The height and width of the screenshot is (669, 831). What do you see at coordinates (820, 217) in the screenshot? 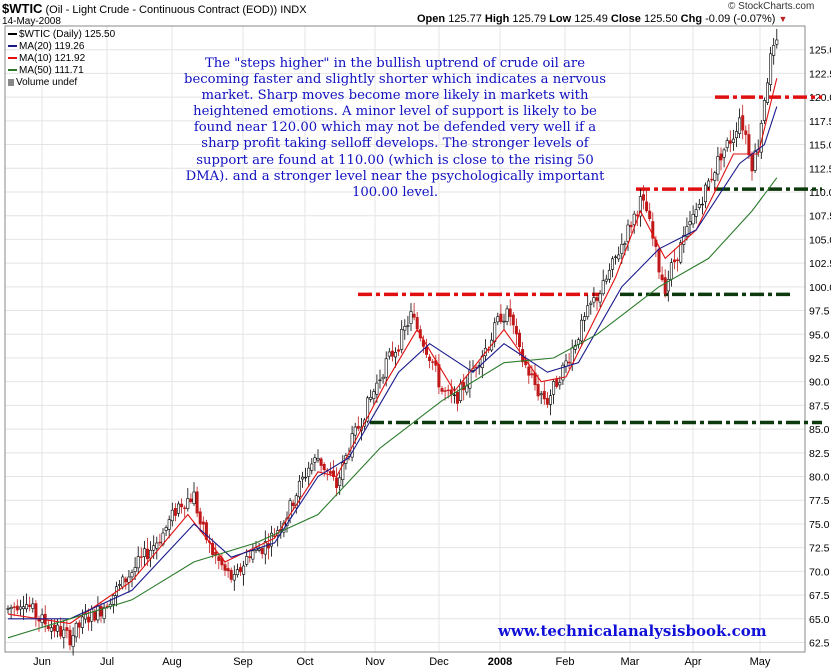
I see `y-tick-label: 107.5` at bounding box center [820, 217].